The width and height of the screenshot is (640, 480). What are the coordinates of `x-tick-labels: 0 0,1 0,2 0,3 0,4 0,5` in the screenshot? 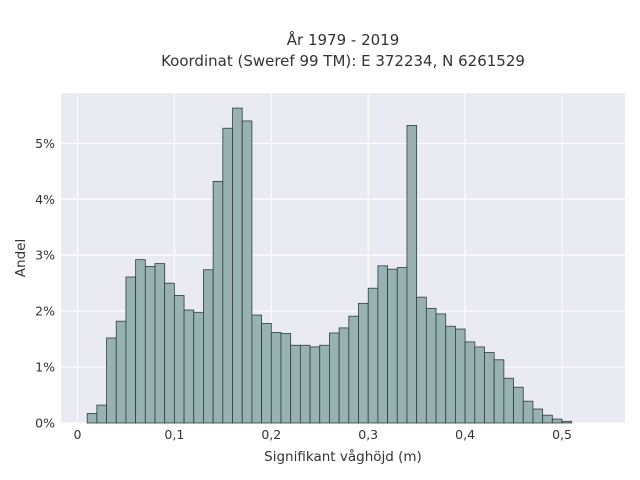 It's located at (322, 434).